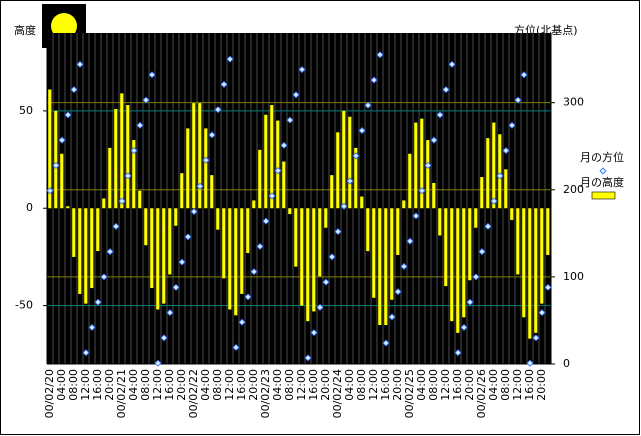 Image resolution: width=641 pixels, height=436 pixels. What do you see at coordinates (121, 393) in the screenshot?
I see `x-tick-label: 00/02/21` at bounding box center [121, 393].